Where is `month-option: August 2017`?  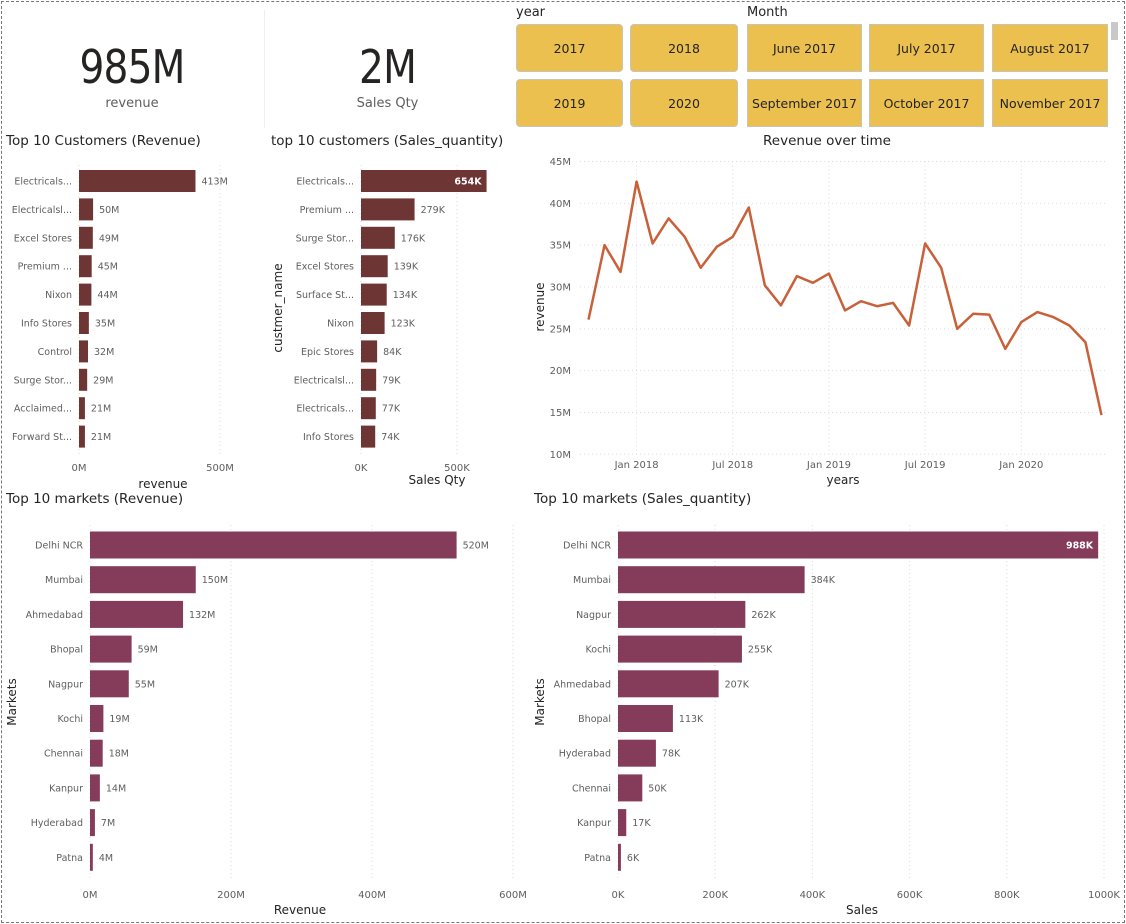
month-option: August 2017 is located at coordinates (1050, 48).